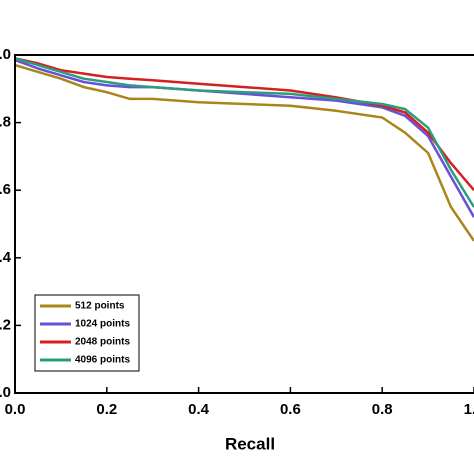 The width and height of the screenshot is (474, 474). Describe the element at coordinates (250, 443) in the screenshot. I see `x-axis-title: Recall` at that location.